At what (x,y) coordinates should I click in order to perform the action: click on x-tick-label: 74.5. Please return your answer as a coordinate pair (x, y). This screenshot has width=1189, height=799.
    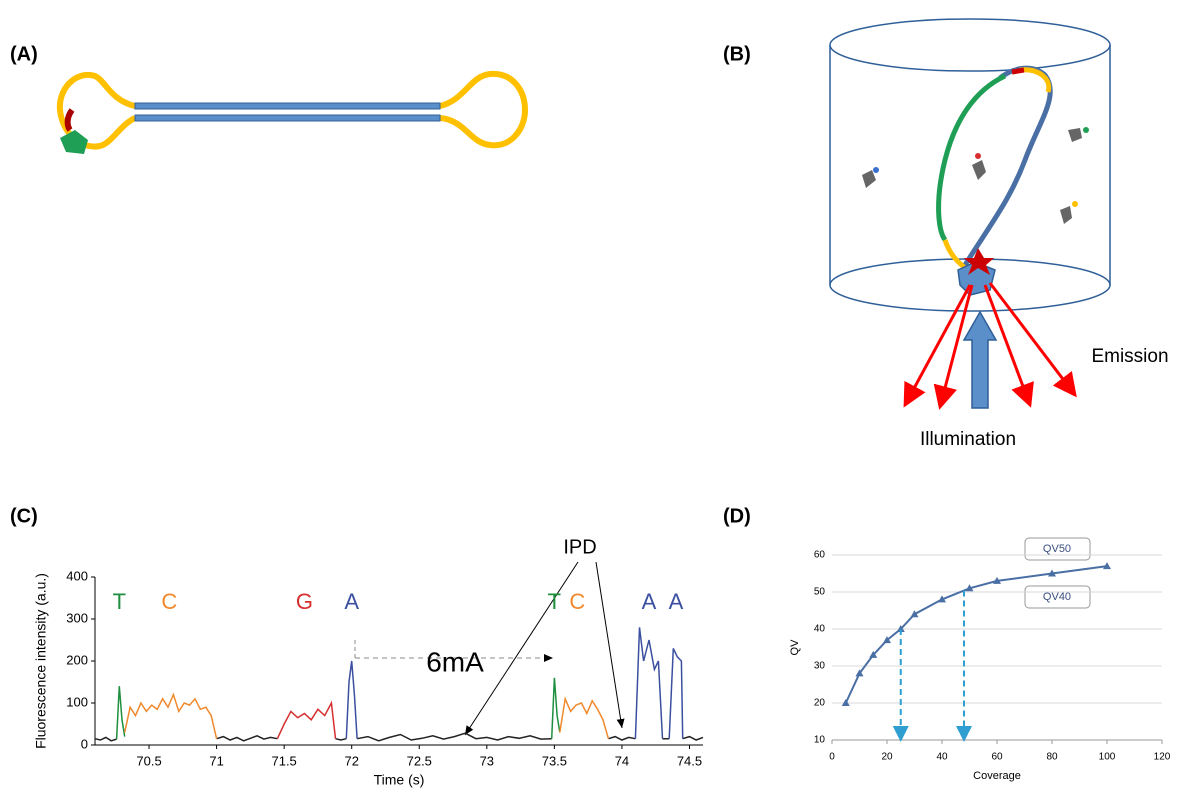
    Looking at the image, I should click on (689, 760).